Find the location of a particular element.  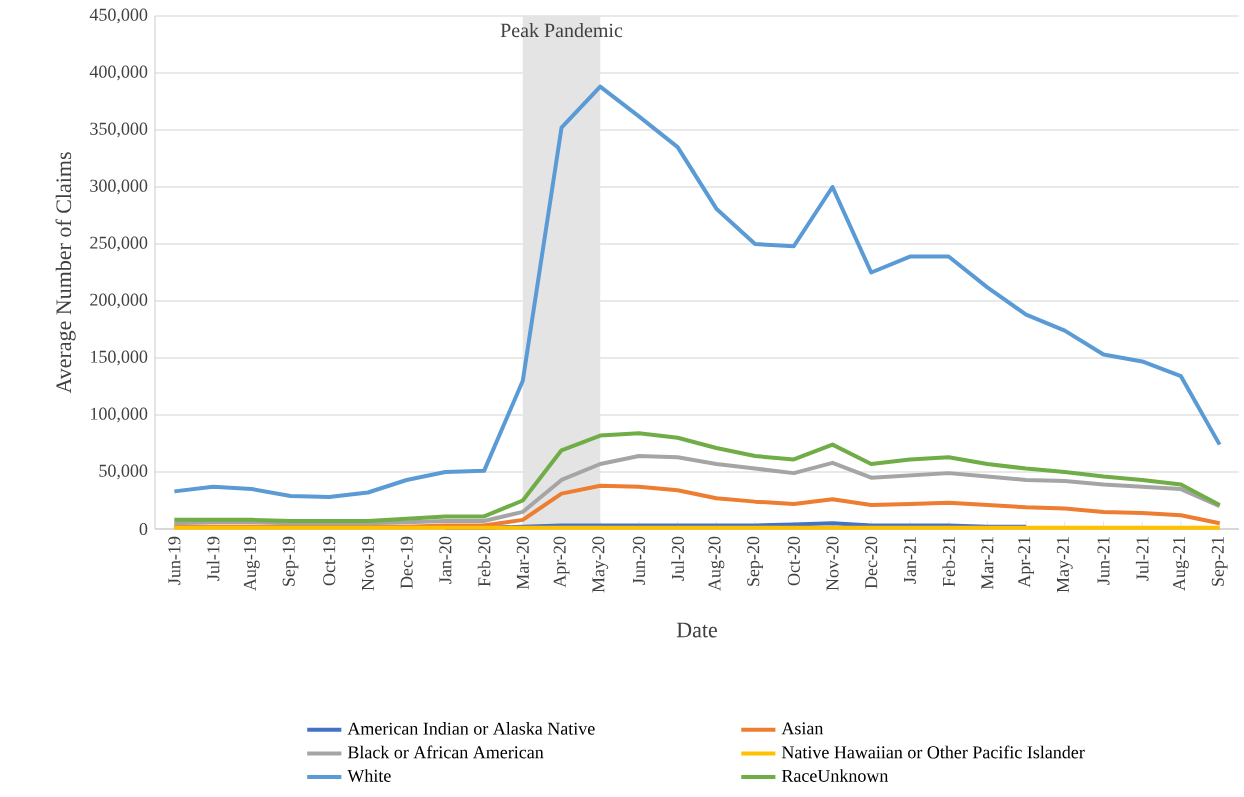

y-tick-label: 400,000 is located at coordinates (118, 73).